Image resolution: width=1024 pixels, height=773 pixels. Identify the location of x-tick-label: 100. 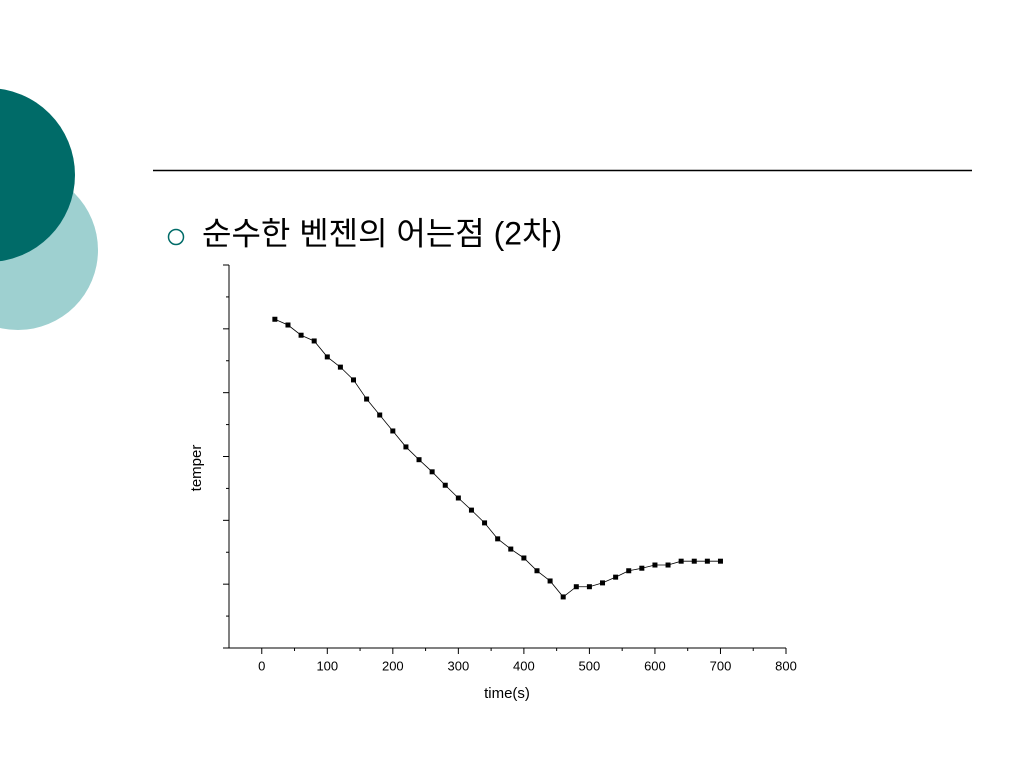
(327, 665).